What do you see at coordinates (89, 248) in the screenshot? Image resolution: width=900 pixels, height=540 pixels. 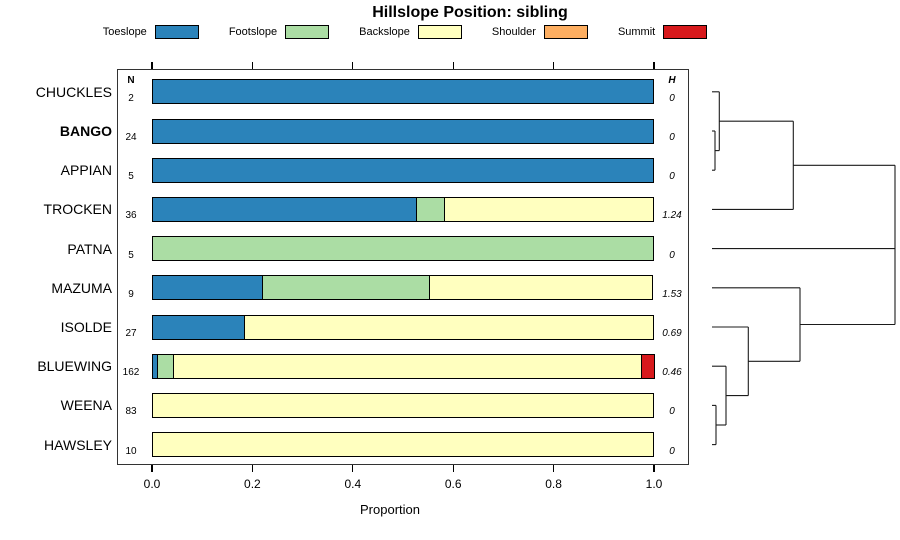 I see `series-label-patna: PATNA` at bounding box center [89, 248].